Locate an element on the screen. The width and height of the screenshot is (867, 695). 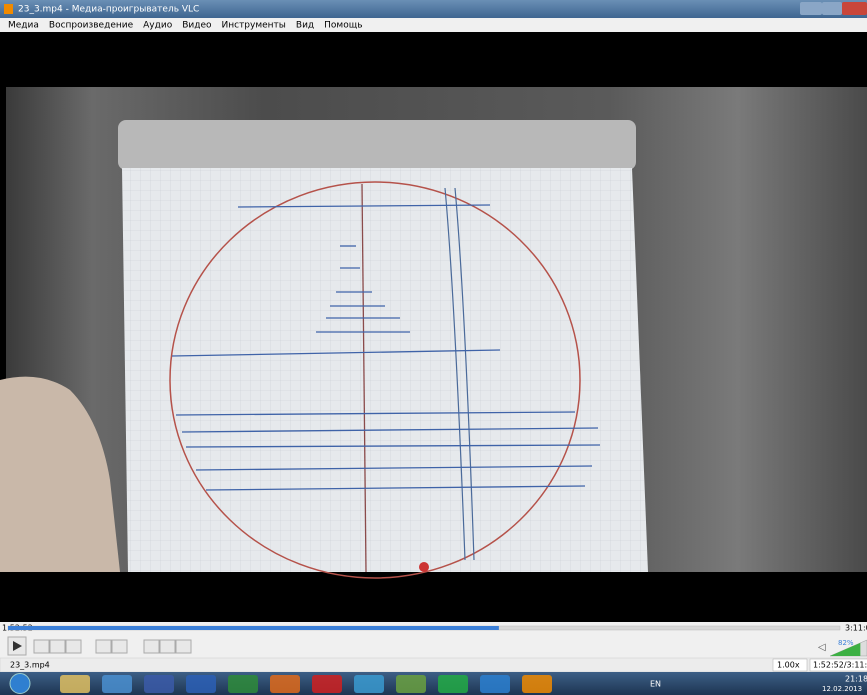
menu-item: Воспроизведение is located at coordinates (91, 26).